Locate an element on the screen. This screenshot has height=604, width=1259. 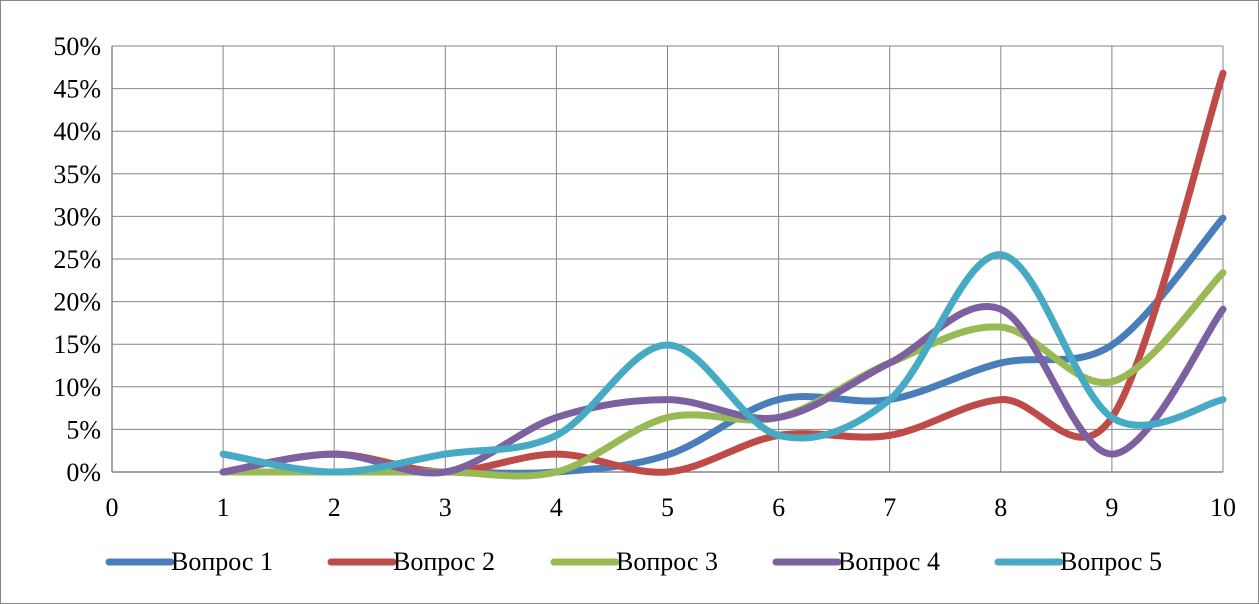
x-tick-label: 5 is located at coordinates (667, 507).